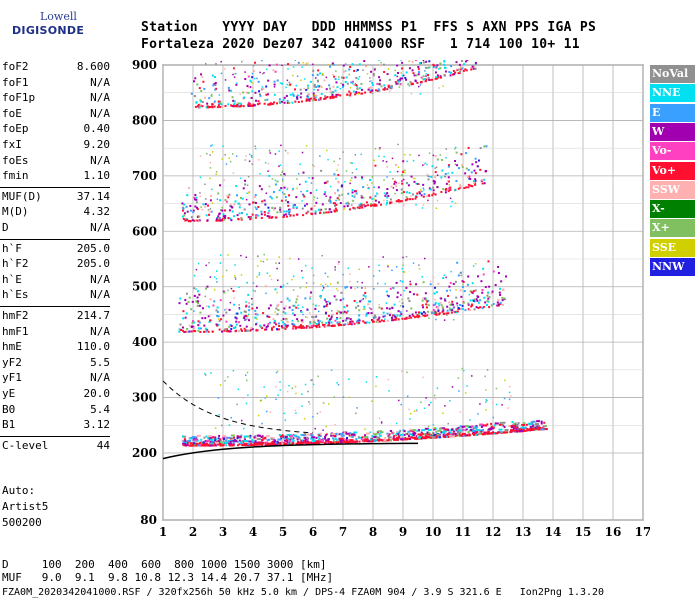  Describe the element at coordinates (583, 532) in the screenshot. I see `x-tick-label: 15` at that location.